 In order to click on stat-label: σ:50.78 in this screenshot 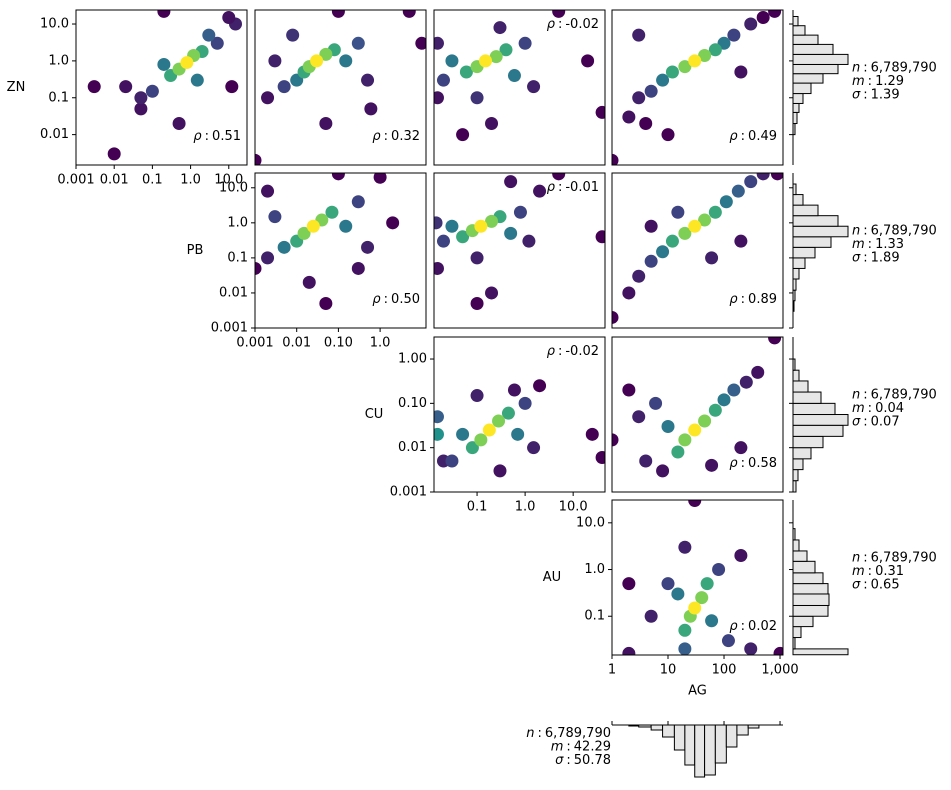, I will do `click(583, 760)`.